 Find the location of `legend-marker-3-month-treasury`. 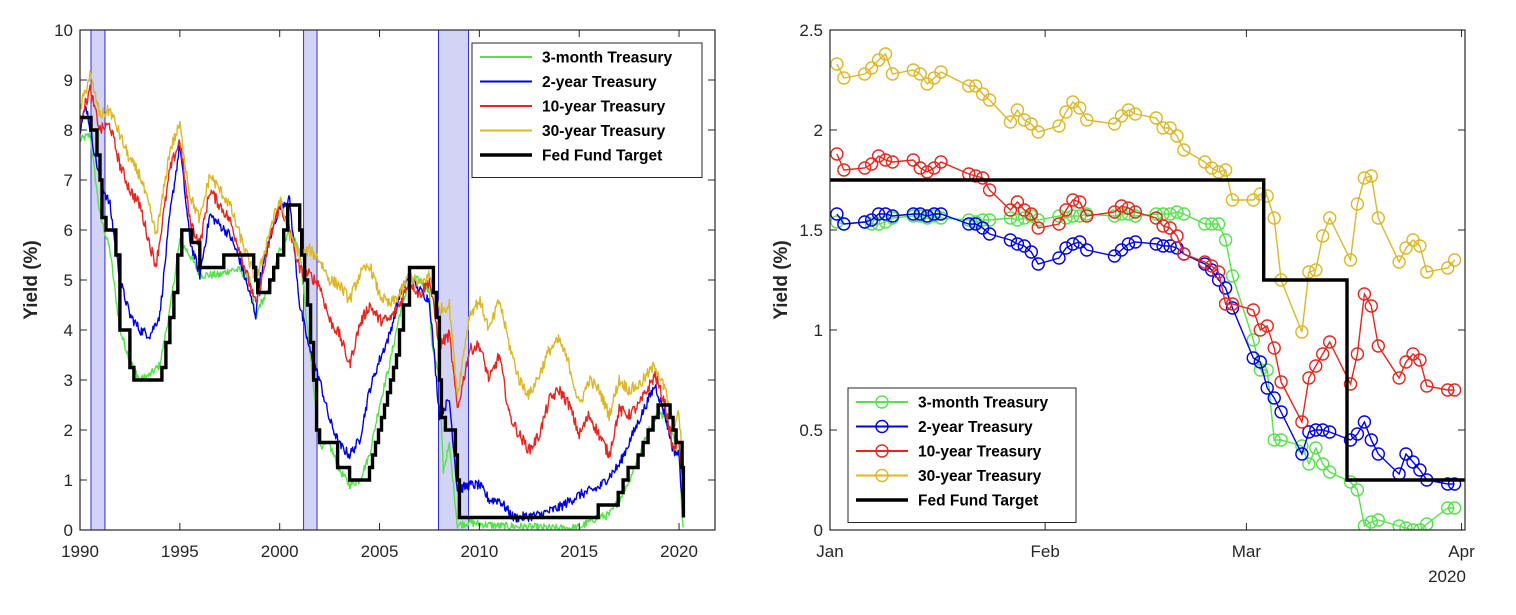

legend-marker-3-month-treasury is located at coordinates (882, 402).